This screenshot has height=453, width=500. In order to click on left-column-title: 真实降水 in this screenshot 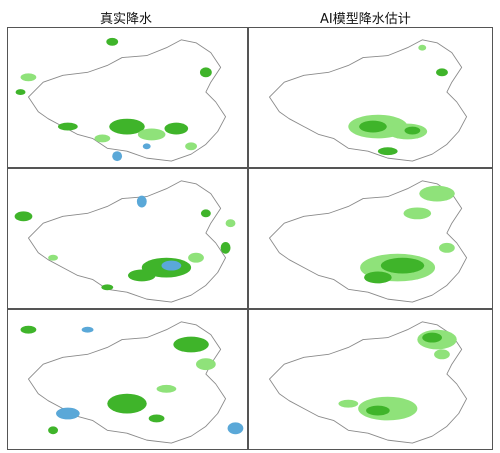, I will do `click(126, 19)`.